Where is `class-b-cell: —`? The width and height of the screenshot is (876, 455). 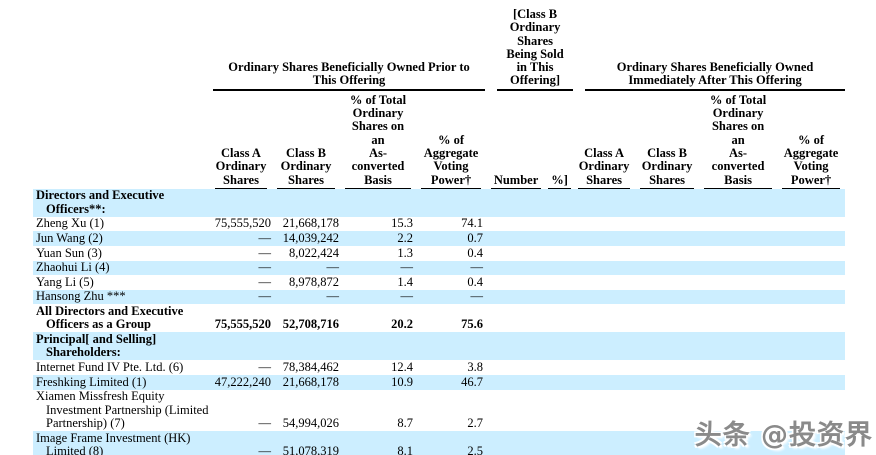
class-b-cell: — is located at coordinates (306, 268).